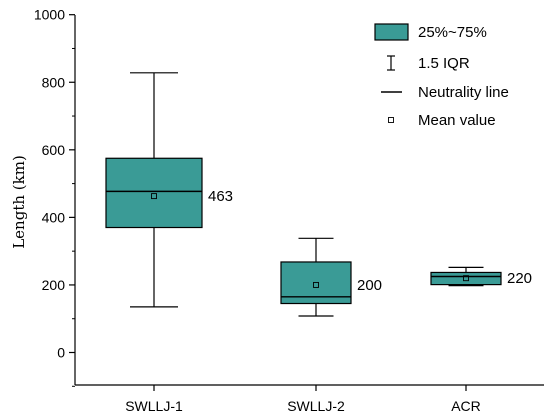 Image resolution: width=550 pixels, height=419 pixels. What do you see at coordinates (466, 406) in the screenshot?
I see `x-tick-label: ACR` at bounding box center [466, 406].